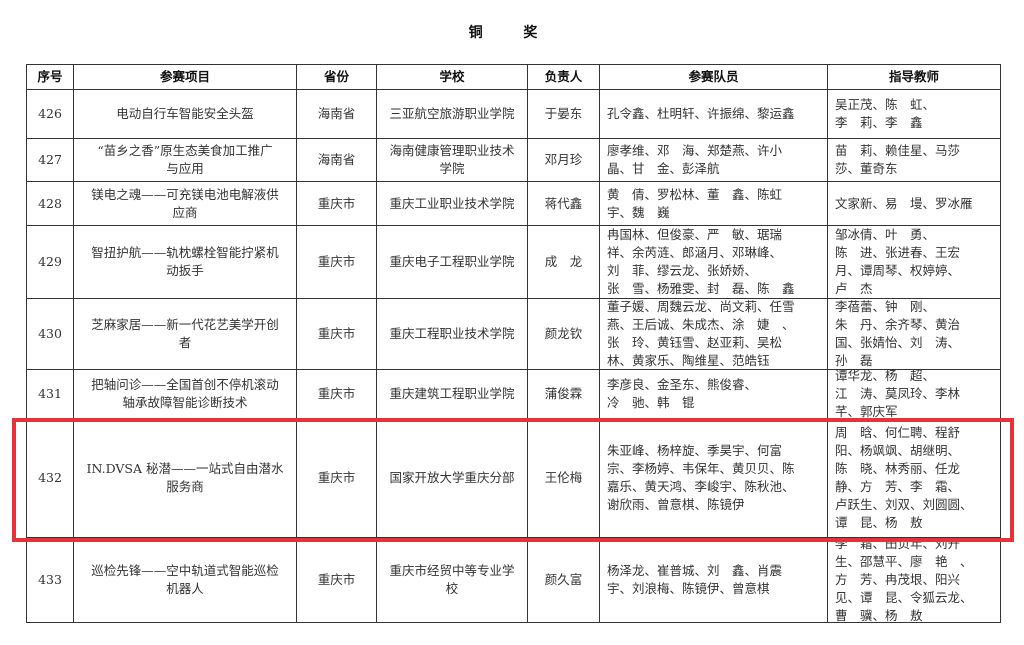 The height and width of the screenshot is (645, 1024). I want to click on cell-teachers: 邹冰倩、叶 勇、 陈 进、张进春、王宏 月、谭周琴、权婷婷、 卢 杰, so click(914, 262).